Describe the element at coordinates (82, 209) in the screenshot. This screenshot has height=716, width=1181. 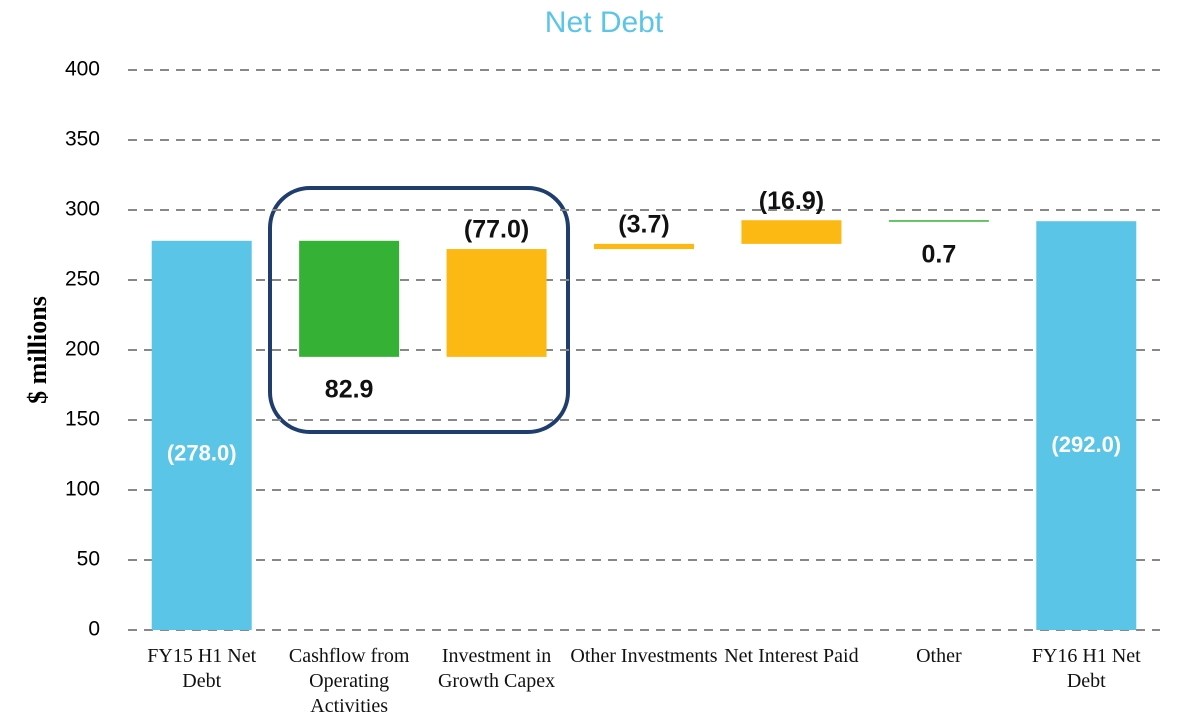
I see `y-tick-label: 300` at that location.